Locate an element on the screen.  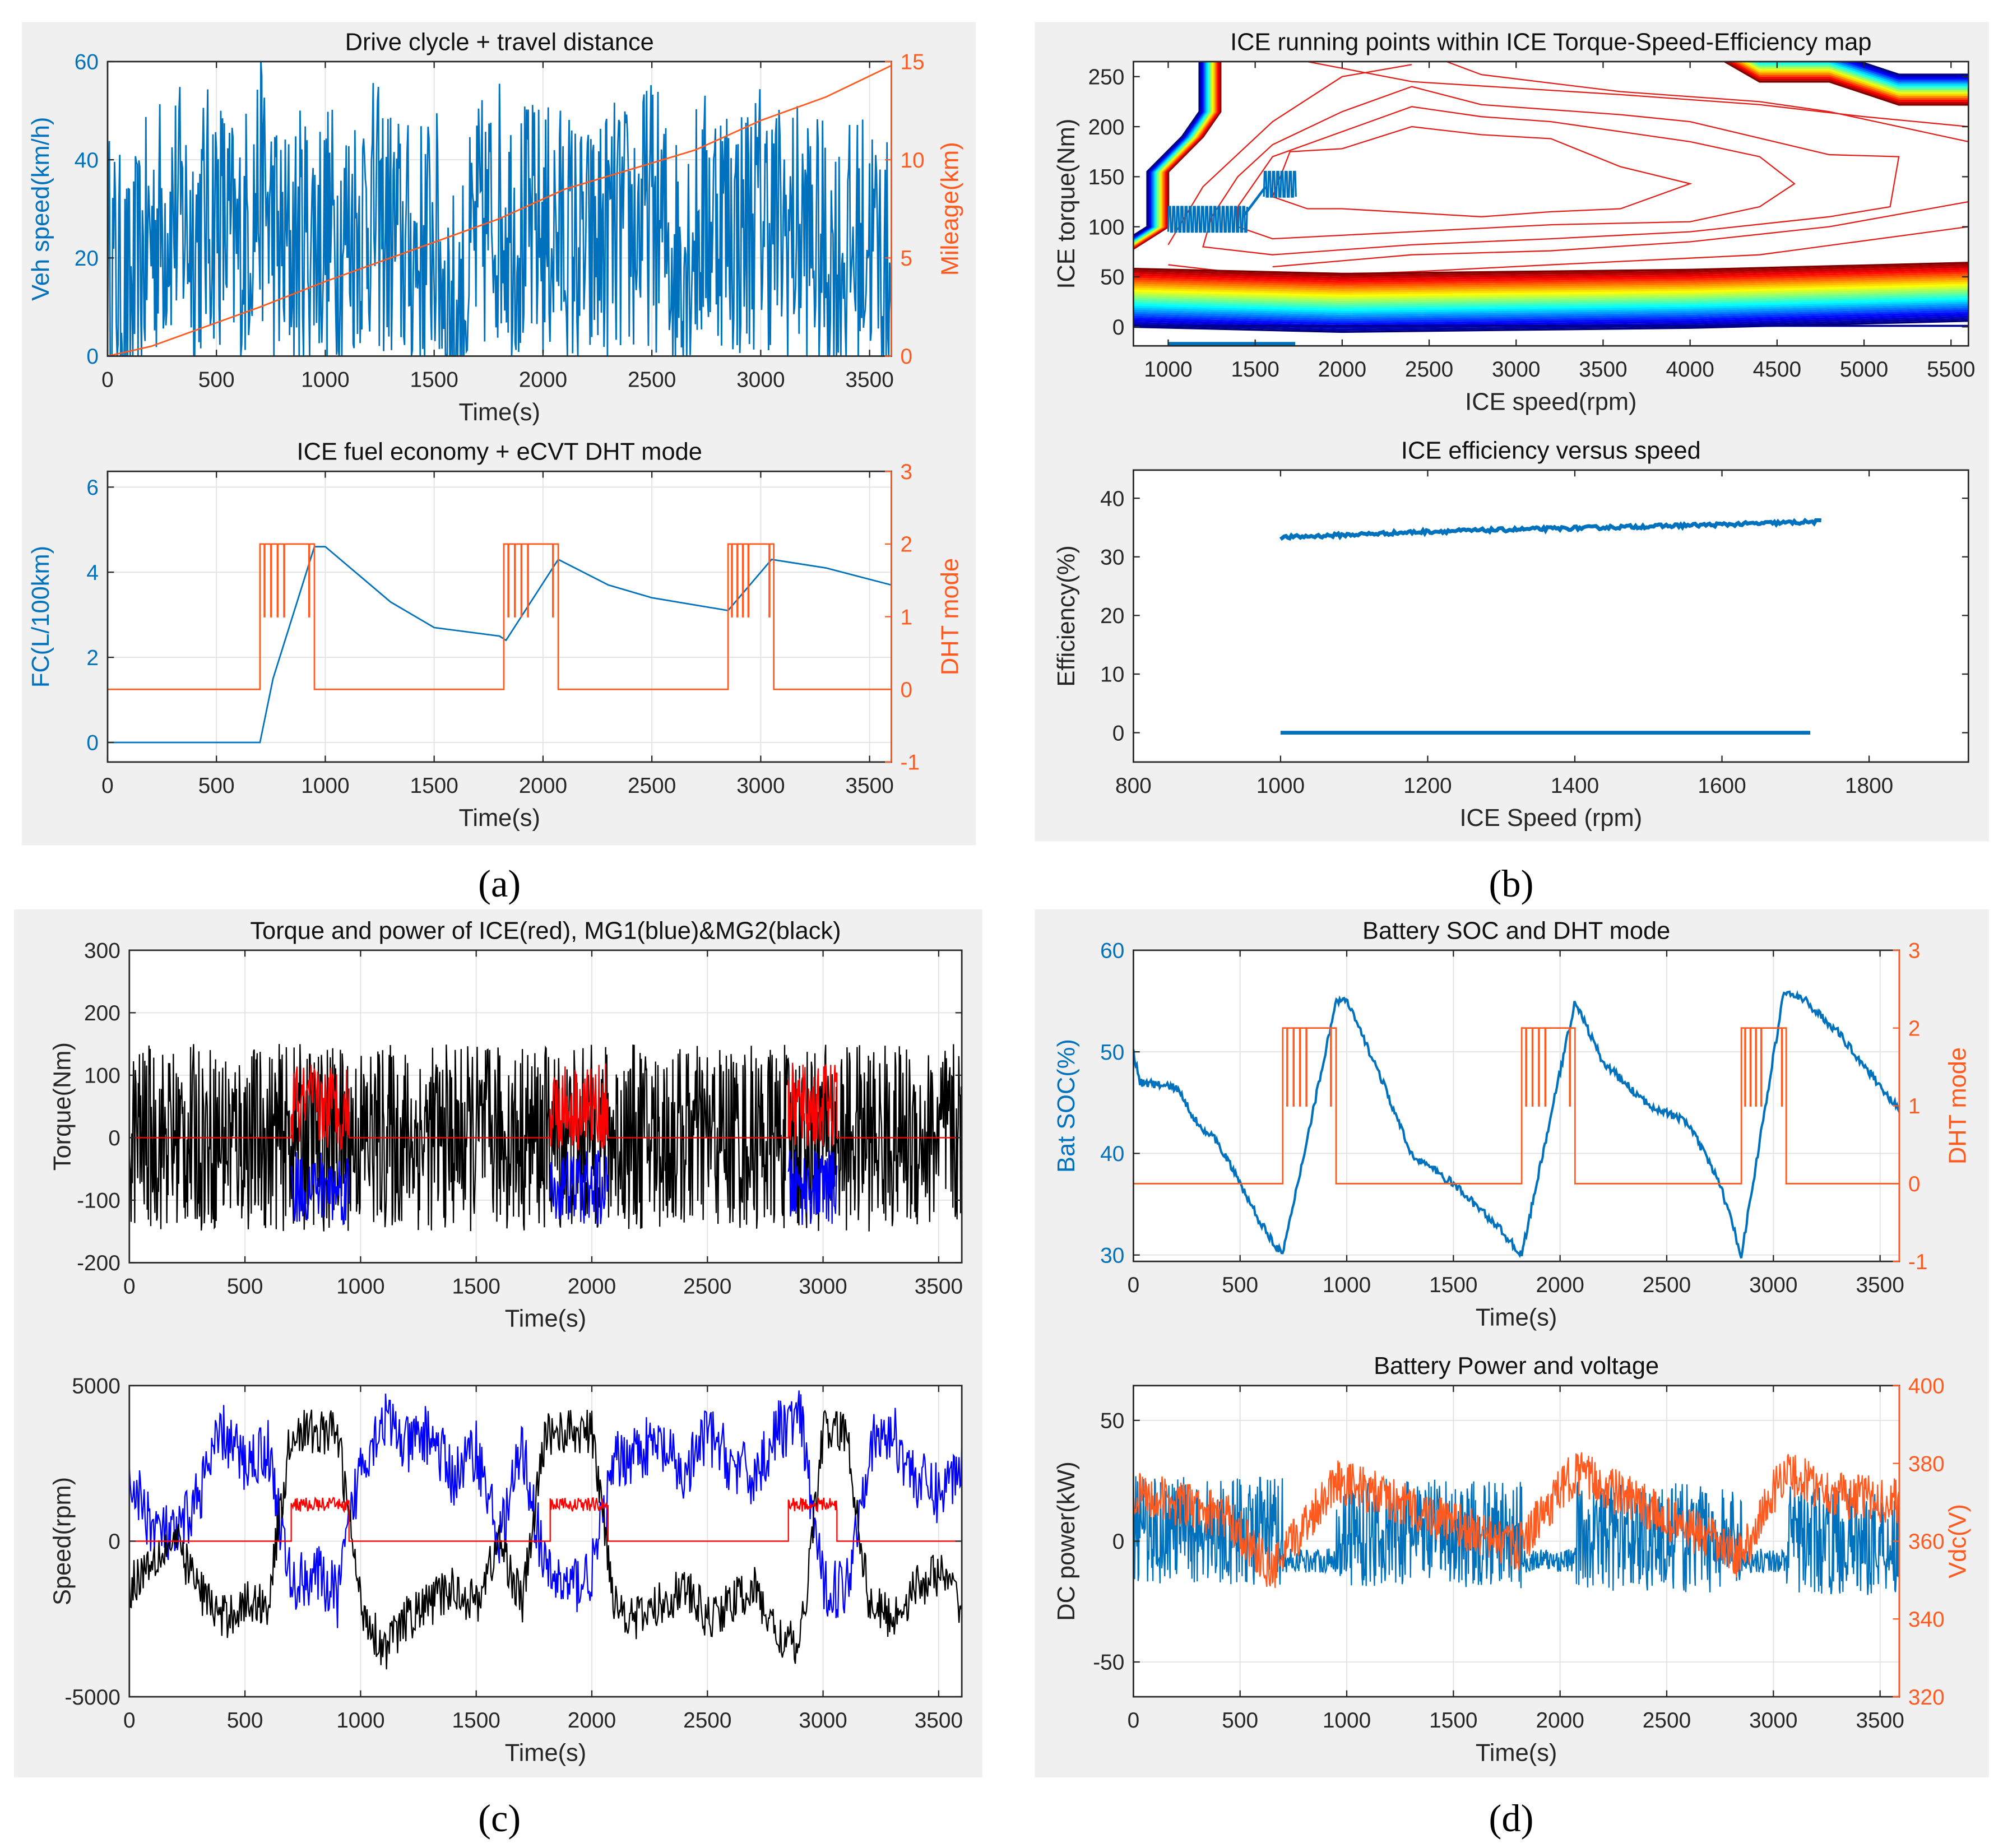
y2-tick-label: 2 is located at coordinates (1914, 1028).